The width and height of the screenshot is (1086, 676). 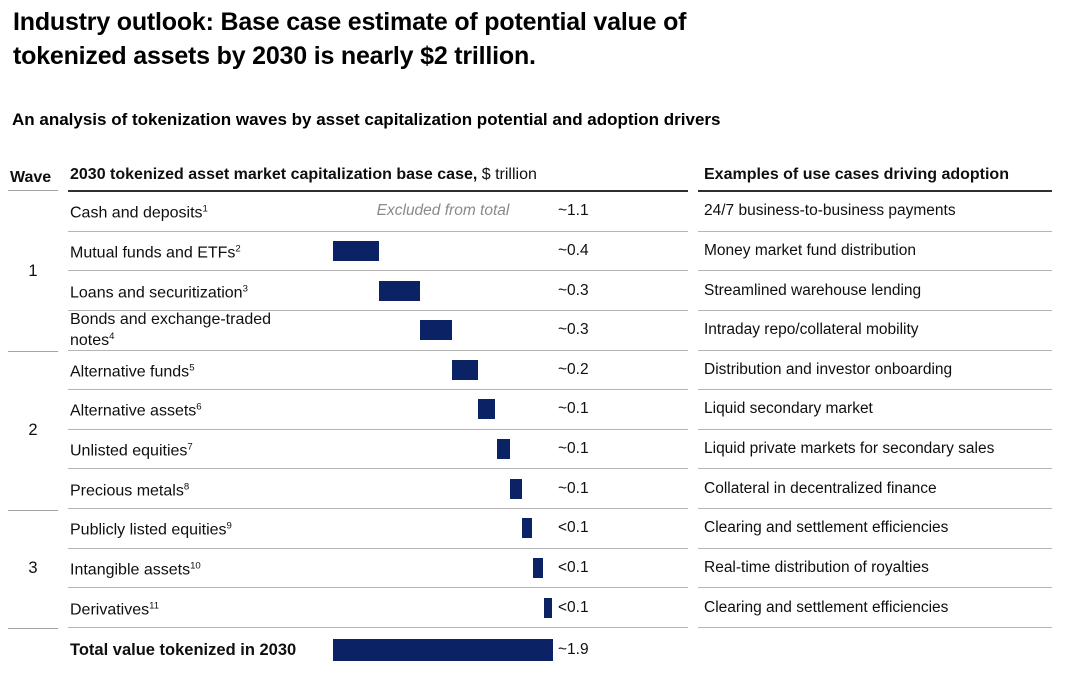 I want to click on value-label: ~0.4, so click(x=573, y=250).